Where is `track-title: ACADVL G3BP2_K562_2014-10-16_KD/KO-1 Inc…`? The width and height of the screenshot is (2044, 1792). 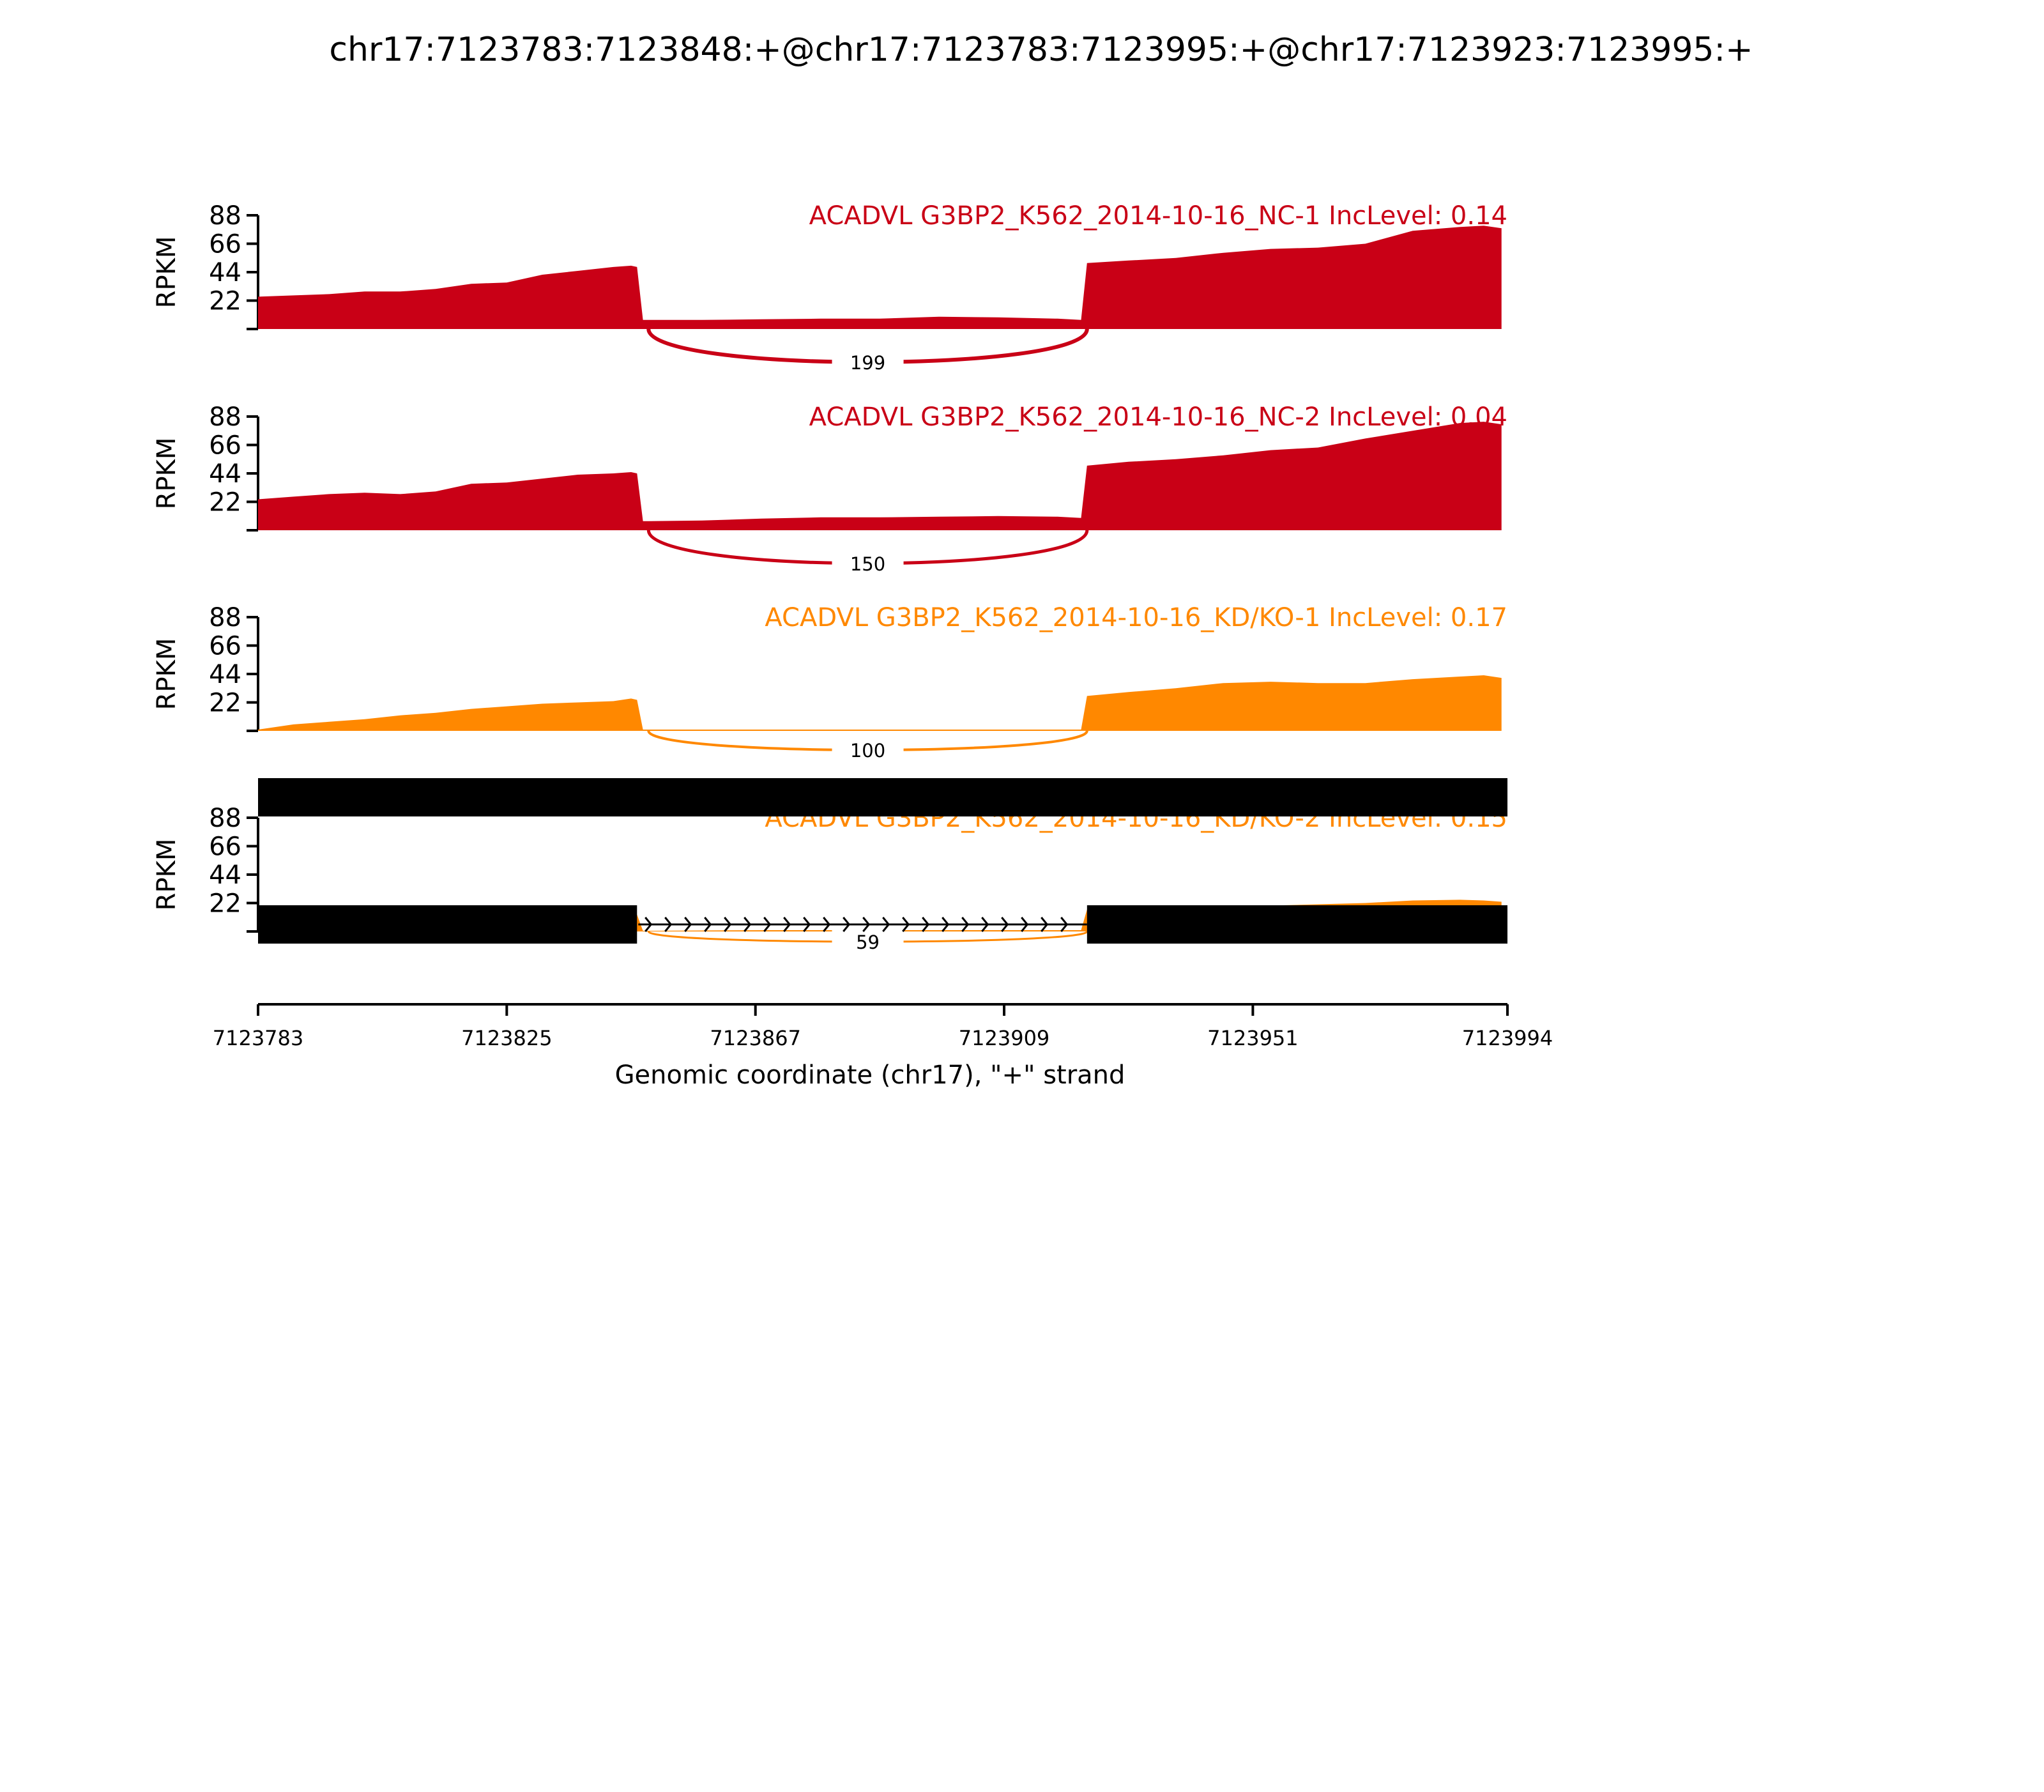 track-title: ACADVL G3BP2_K562_2014-10-16_KD/KO-1 Inc… is located at coordinates (1136, 617).